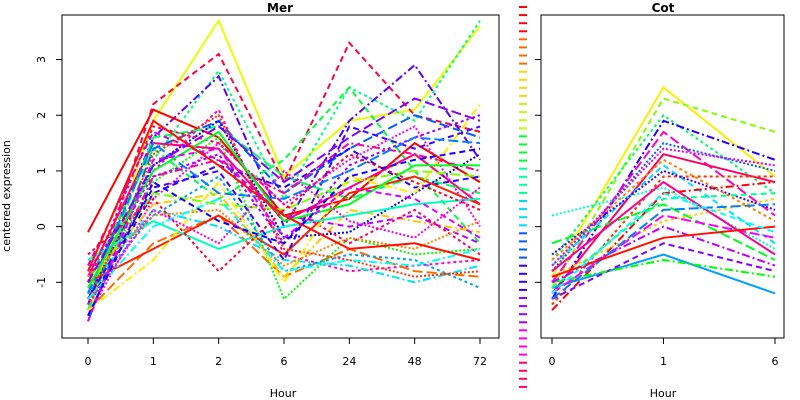 This screenshot has height=400, width=800. What do you see at coordinates (663, 393) in the screenshot?
I see `cot-x-axis-label: Hour` at bounding box center [663, 393].